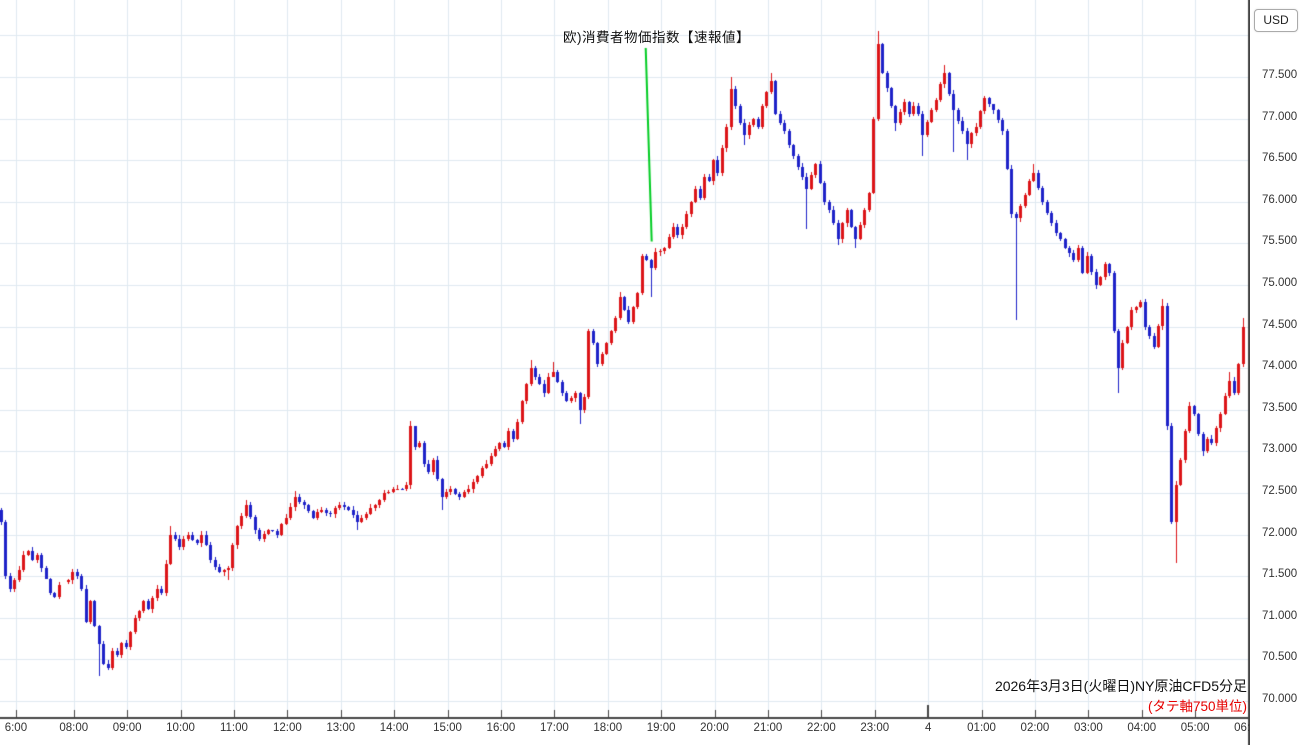  I want to click on x-axis-label: 01:00, so click(981, 728).